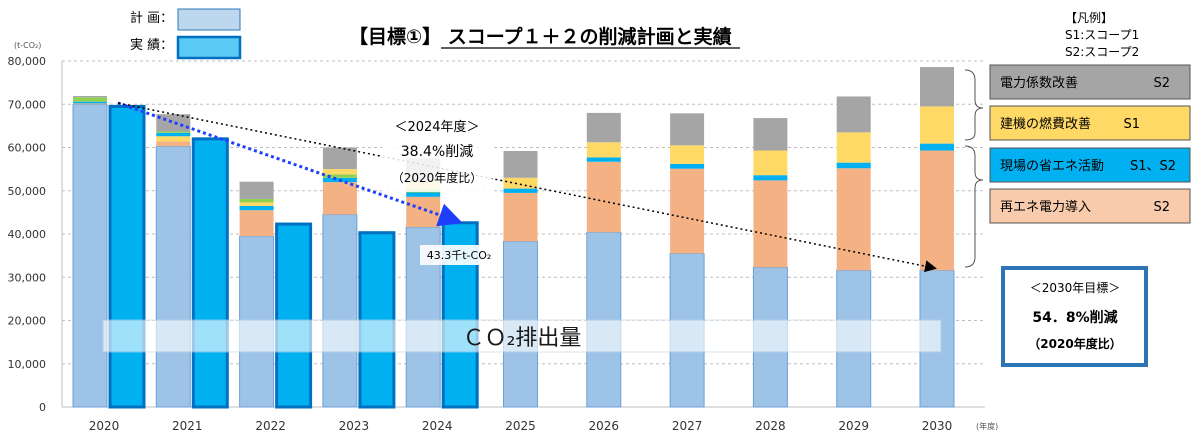  What do you see at coordinates (270, 426) in the screenshot?
I see `x-tick-label: 2022` at bounding box center [270, 426].